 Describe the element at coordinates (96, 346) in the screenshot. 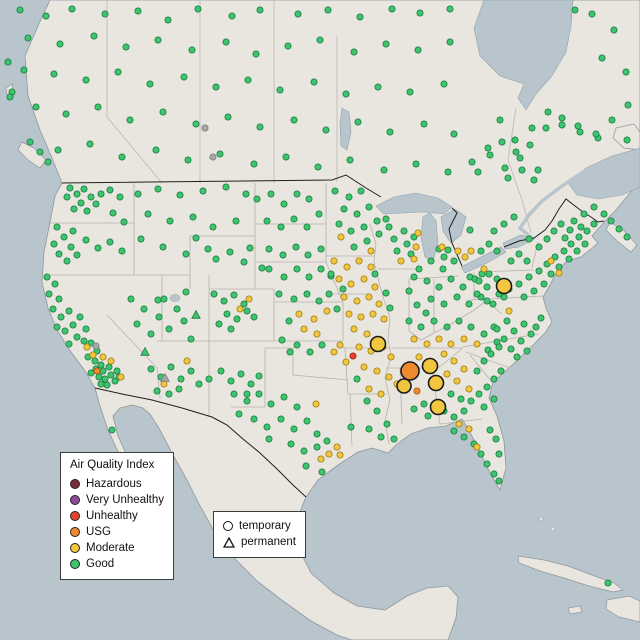

I see `monitor-gray` at that location.